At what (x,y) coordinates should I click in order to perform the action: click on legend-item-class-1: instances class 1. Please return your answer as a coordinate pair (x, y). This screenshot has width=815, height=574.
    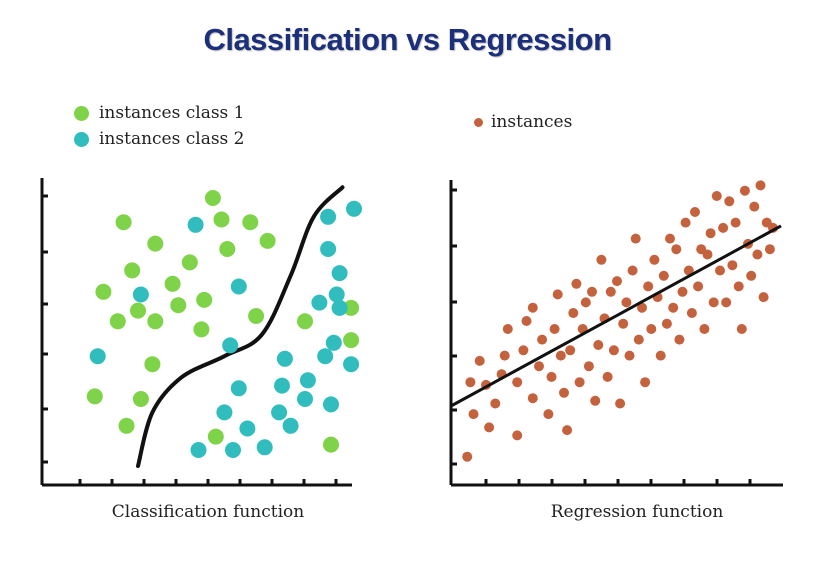
    Looking at the image, I should click on (159, 113).